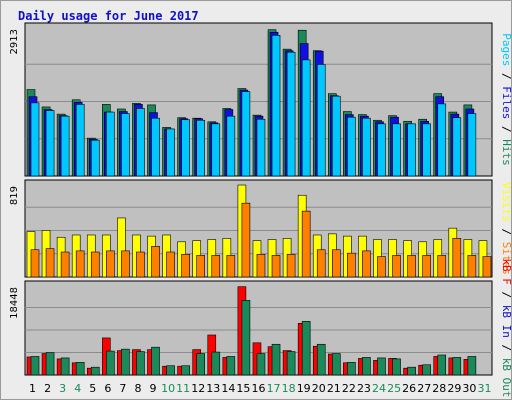 This screenshot has width=512, height=400. I want to click on ylabel-part: Pages, so click(506, 49).